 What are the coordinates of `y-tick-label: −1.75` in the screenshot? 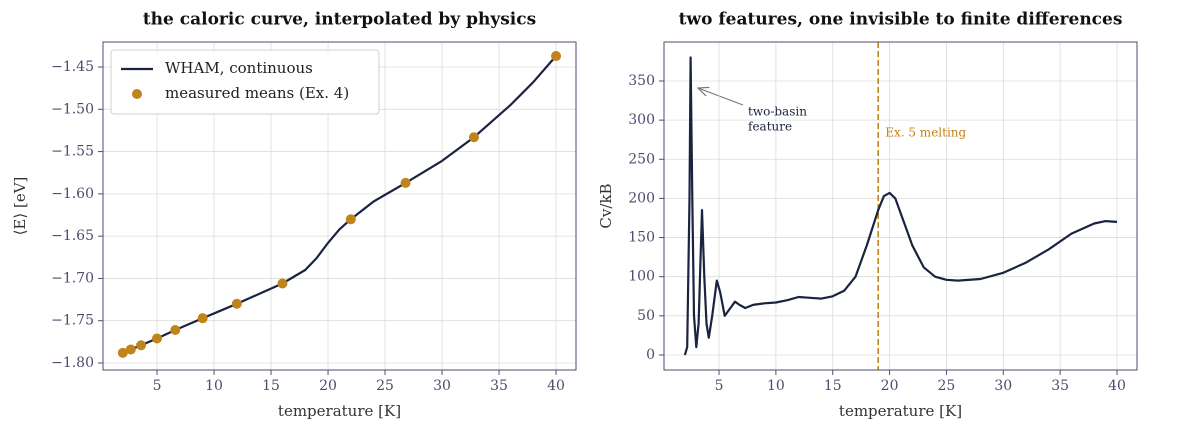 It's located at (72, 321).